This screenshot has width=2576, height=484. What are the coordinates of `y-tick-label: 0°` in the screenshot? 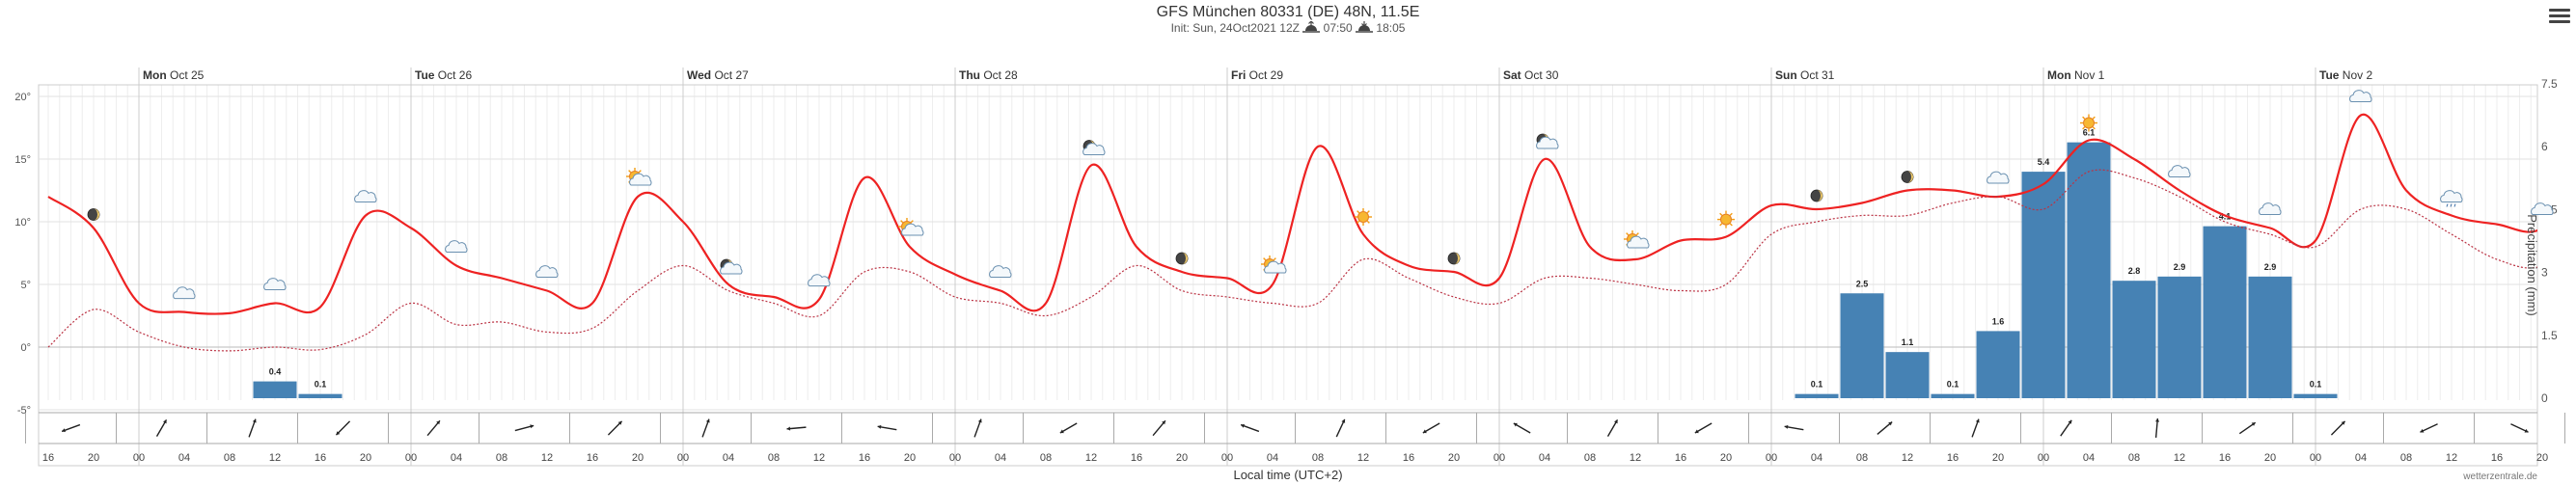 It's located at (26, 348).